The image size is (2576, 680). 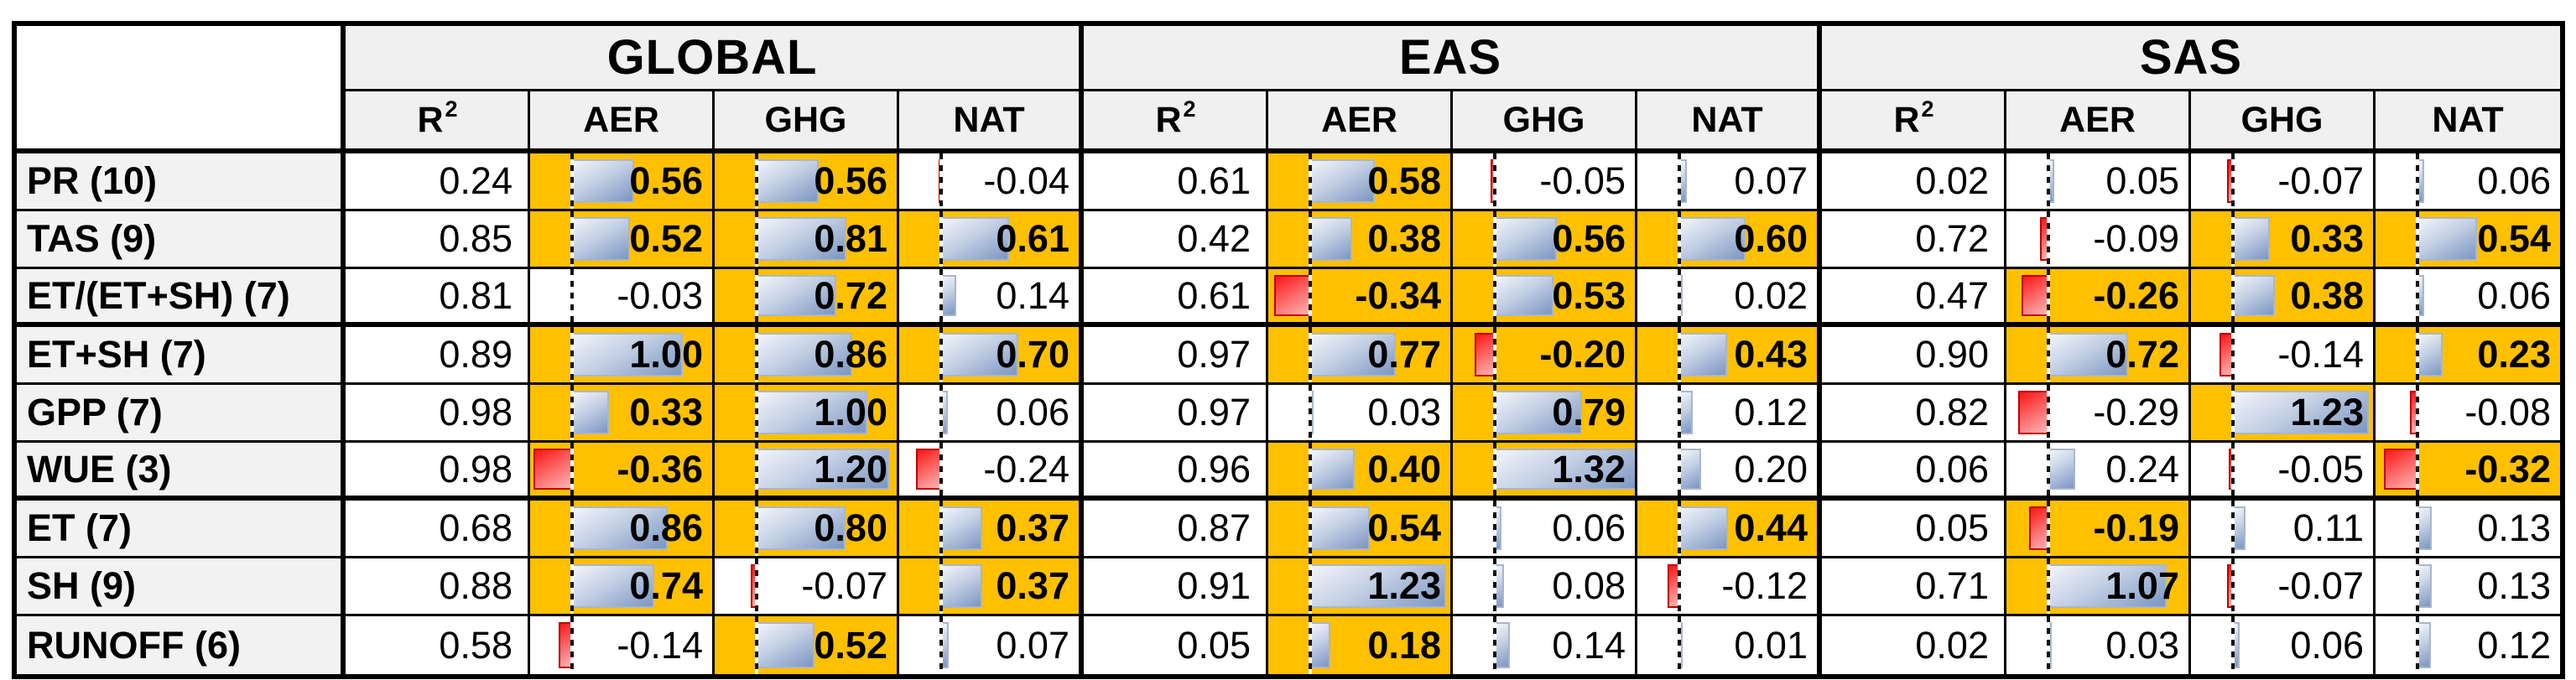 What do you see at coordinates (1032, 527) in the screenshot?
I see `cell-value: 0.37` at bounding box center [1032, 527].